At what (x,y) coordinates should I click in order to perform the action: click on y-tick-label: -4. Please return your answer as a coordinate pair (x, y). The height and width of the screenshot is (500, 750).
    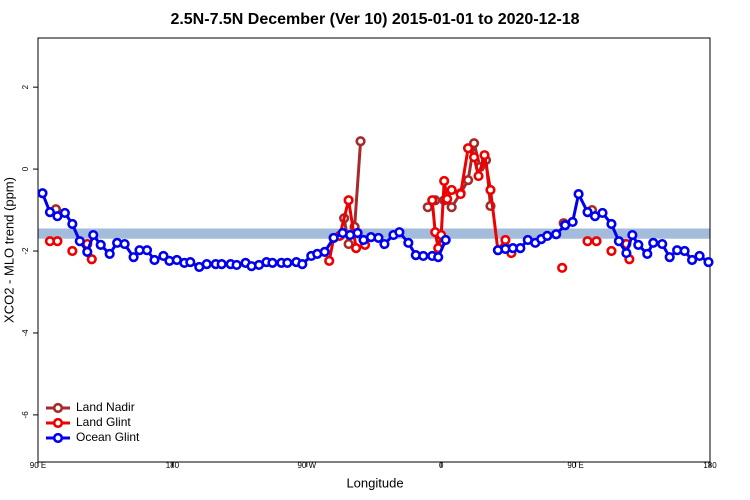
    Looking at the image, I should click on (25, 333).